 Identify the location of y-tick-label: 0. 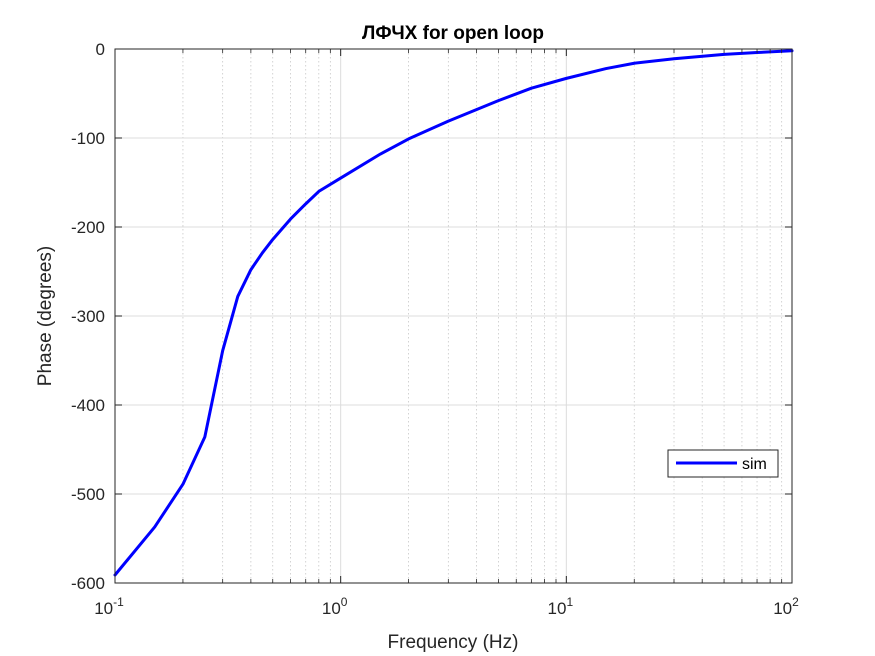
(100, 49).